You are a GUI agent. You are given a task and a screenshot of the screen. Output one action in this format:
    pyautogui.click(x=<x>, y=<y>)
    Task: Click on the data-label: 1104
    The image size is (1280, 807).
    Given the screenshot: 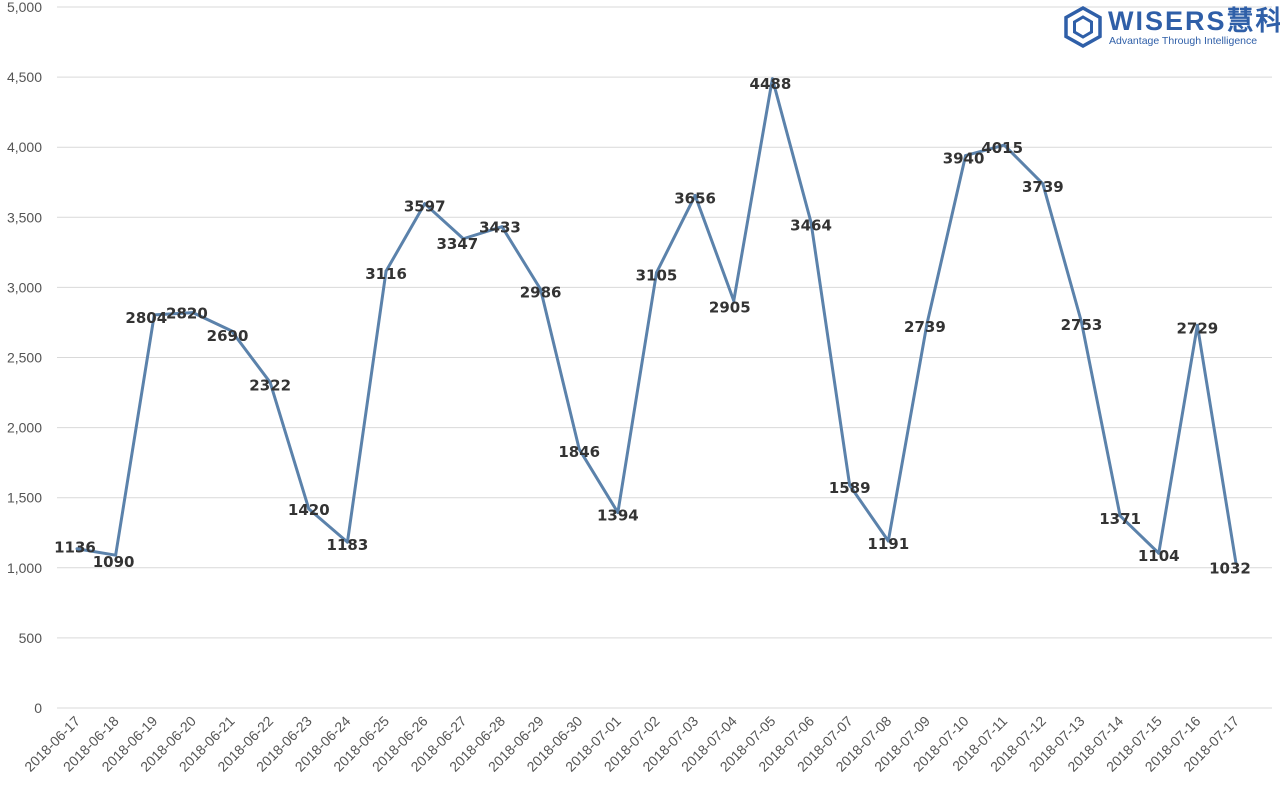 What is the action you would take?
    pyautogui.click(x=1159, y=556)
    